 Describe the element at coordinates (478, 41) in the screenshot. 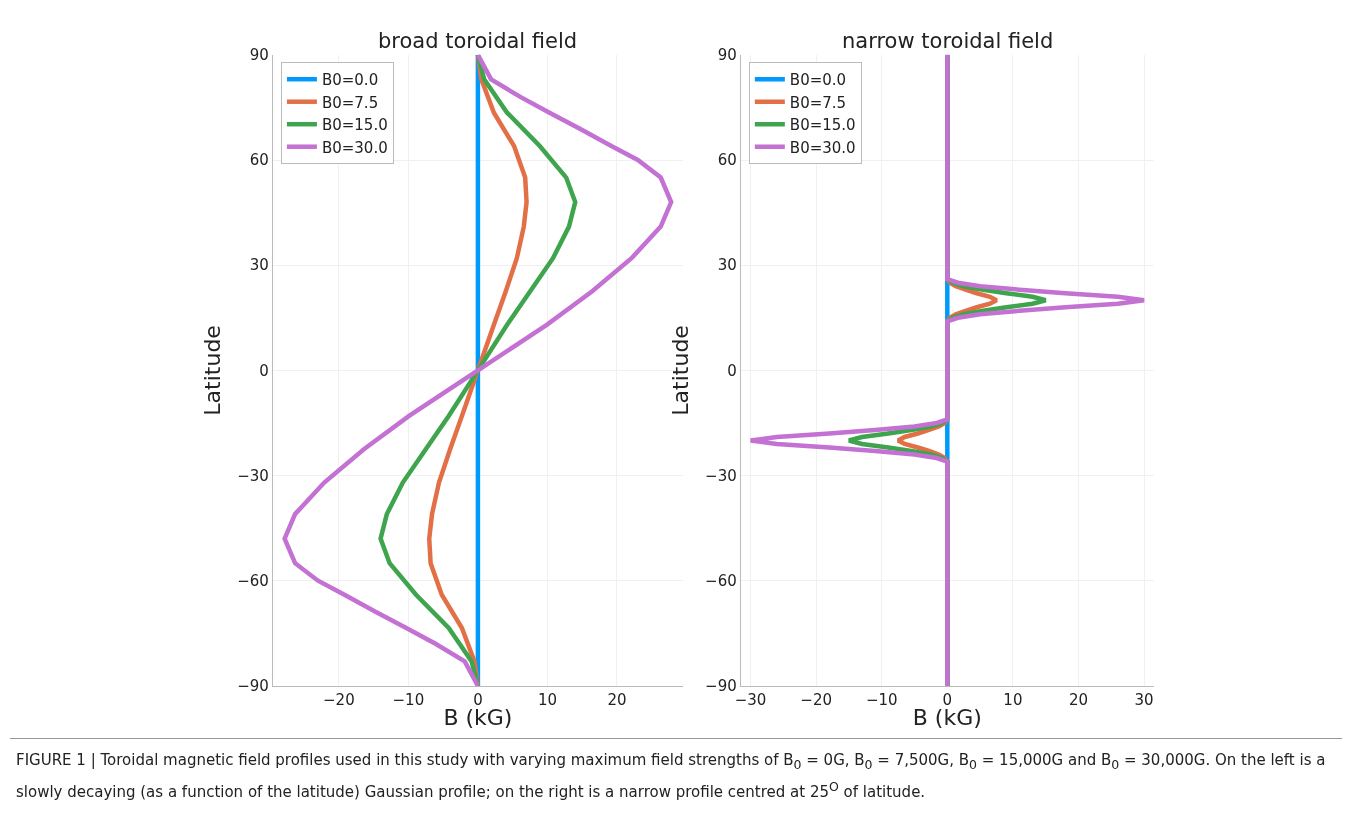

I see `chart-title: broad toroidal field` at that location.